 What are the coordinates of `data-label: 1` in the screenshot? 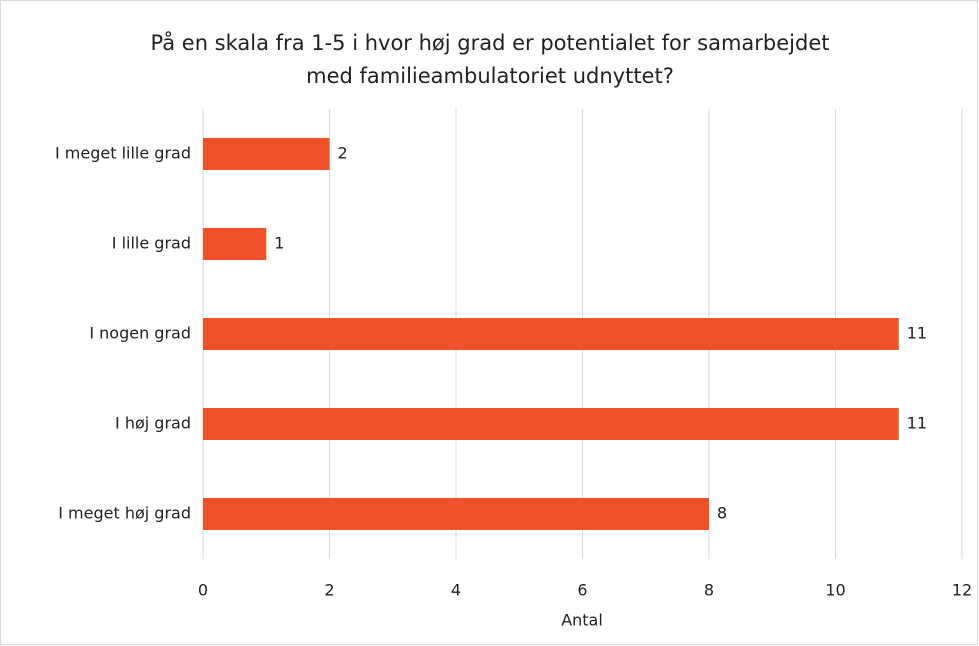 It's located at (279, 243).